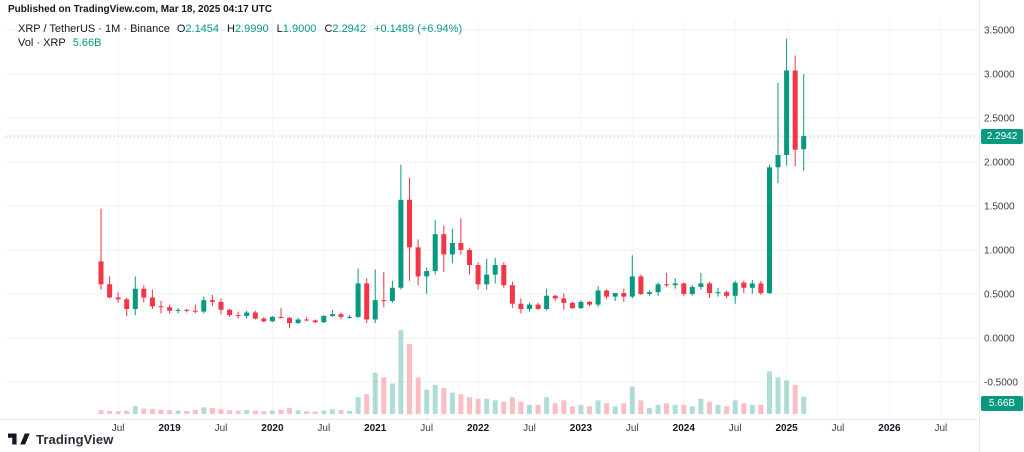  I want to click on time-axis-tick: 2023, so click(581, 428).